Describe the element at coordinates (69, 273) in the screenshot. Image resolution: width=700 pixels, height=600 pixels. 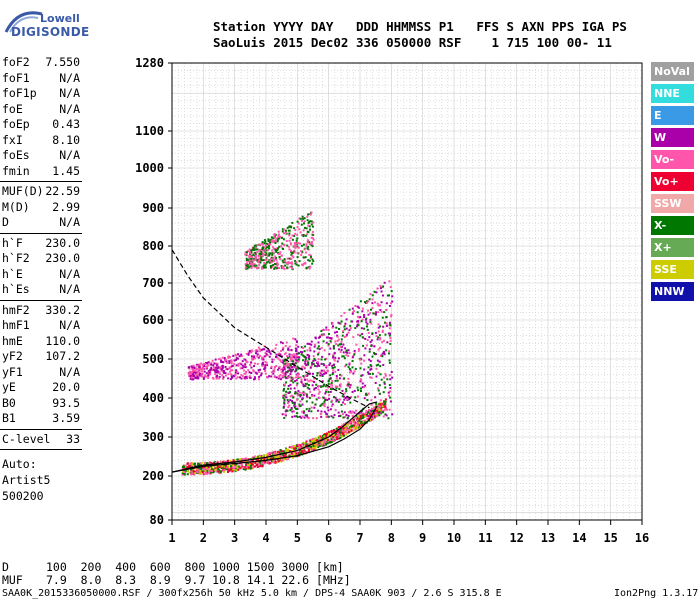
I see `param-value: N/A` at that location.